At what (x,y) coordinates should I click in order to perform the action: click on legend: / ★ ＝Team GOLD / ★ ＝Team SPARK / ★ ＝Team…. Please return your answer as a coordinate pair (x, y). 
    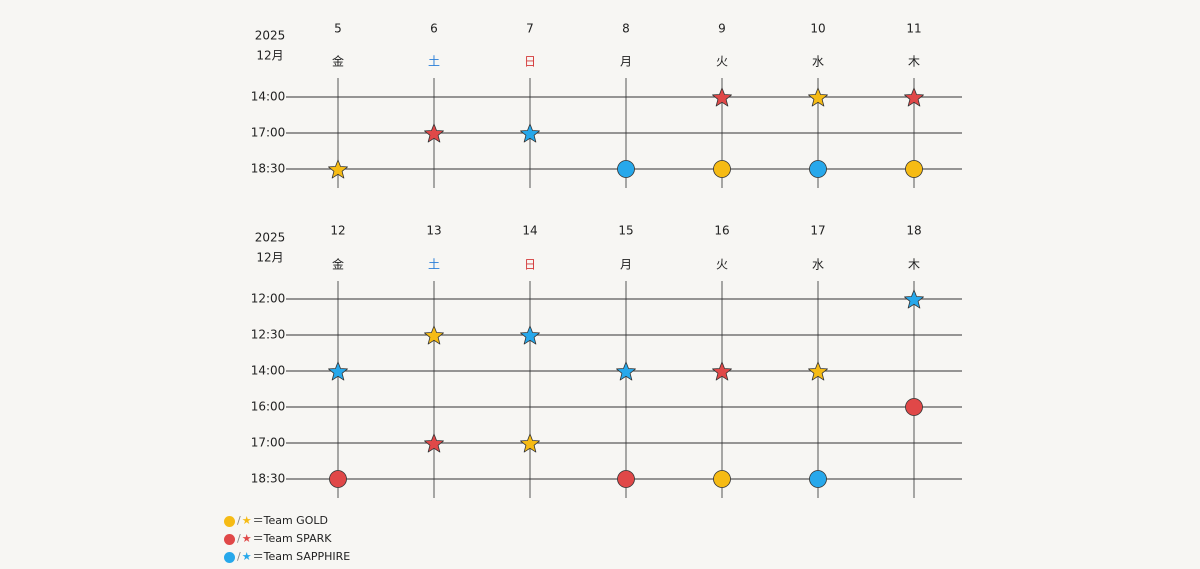
    Looking at the image, I should click on (287, 539).